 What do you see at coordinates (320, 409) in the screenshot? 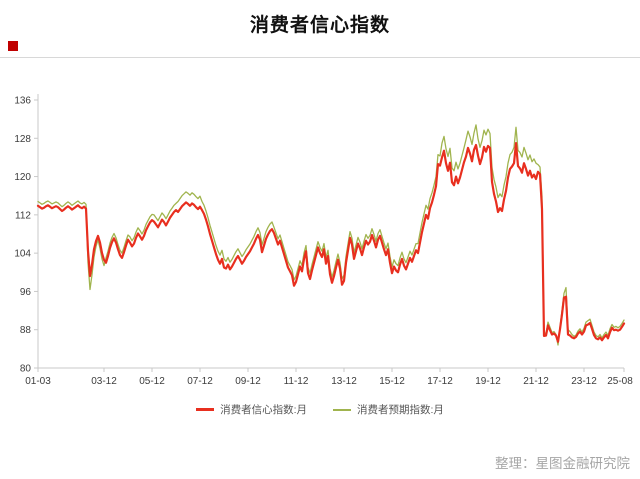
I see `chart-legend: 消费者信心指数:月 消费者预期指数:月` at bounding box center [320, 409].